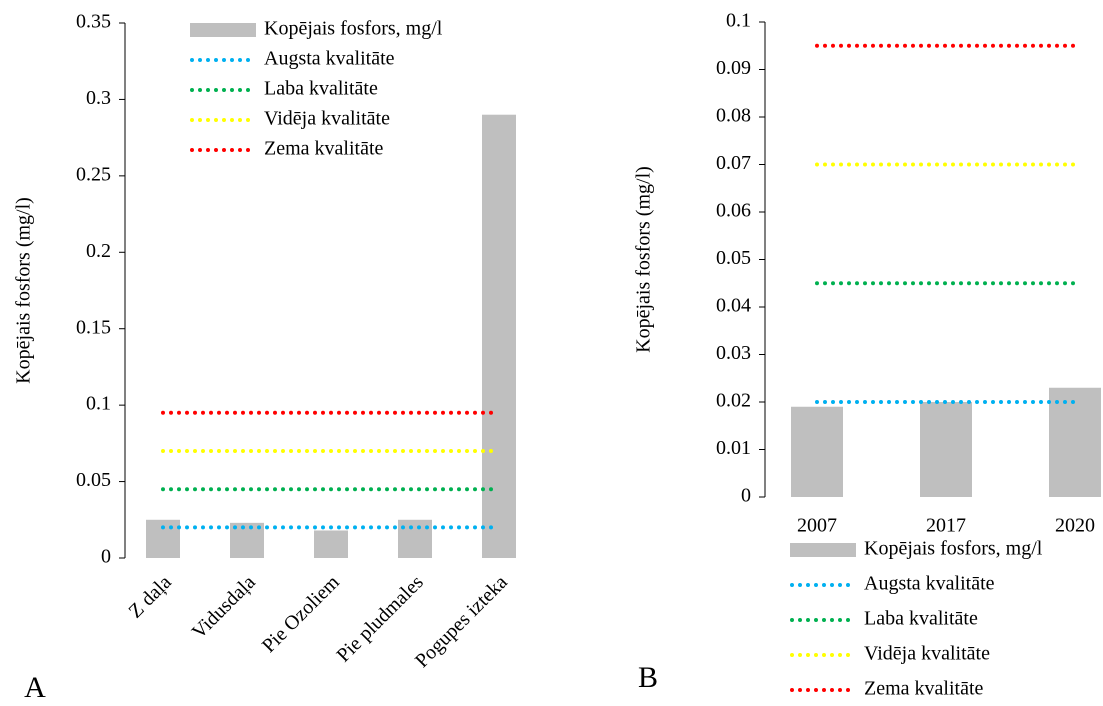 Image resolution: width=1103 pixels, height=706 pixels. What do you see at coordinates (733, 68) in the screenshot?
I see `y-tick-label: 0.09` at bounding box center [733, 68].